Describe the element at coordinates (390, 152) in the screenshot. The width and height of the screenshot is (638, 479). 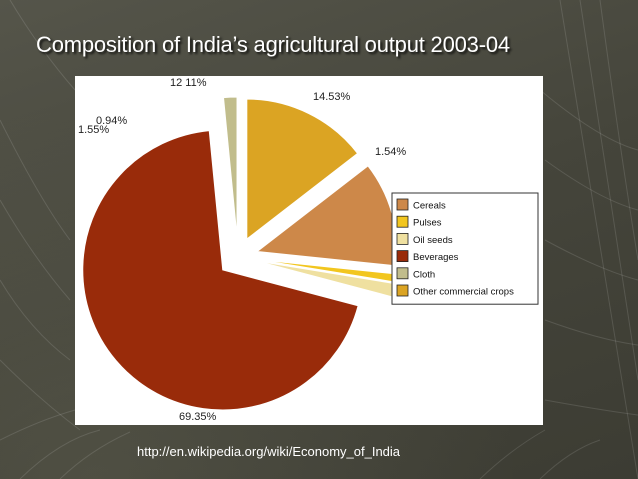
I see `slice-label-cloth: 1.54%` at that location.